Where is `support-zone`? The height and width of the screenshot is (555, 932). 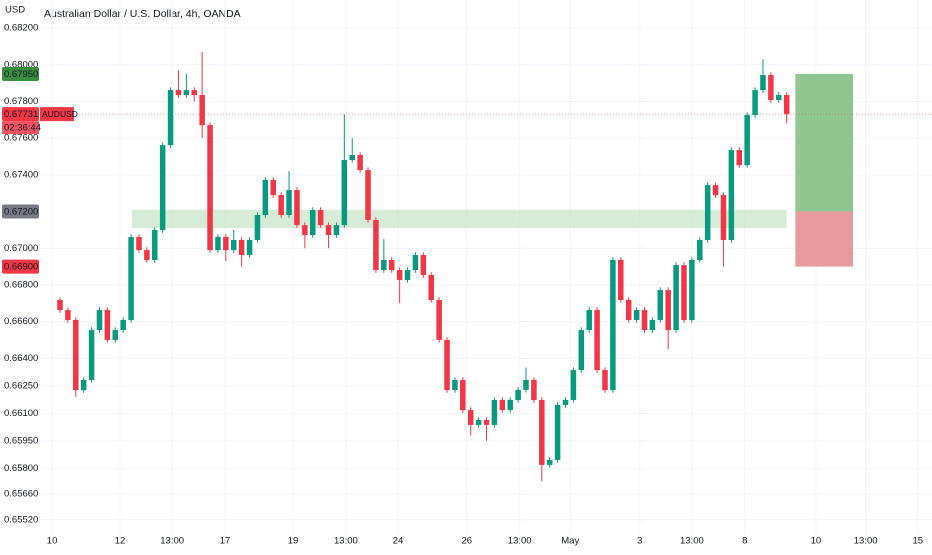 support-zone is located at coordinates (459, 219).